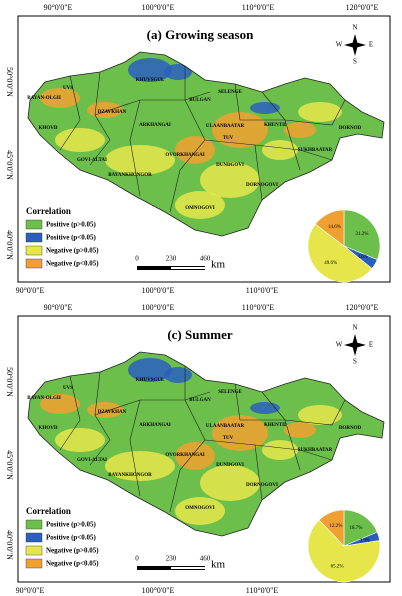 Image resolution: width=402 pixels, height=596 pixels. Describe the element at coordinates (48, 428) in the screenshot. I see `province-label: KHOVD` at that location.